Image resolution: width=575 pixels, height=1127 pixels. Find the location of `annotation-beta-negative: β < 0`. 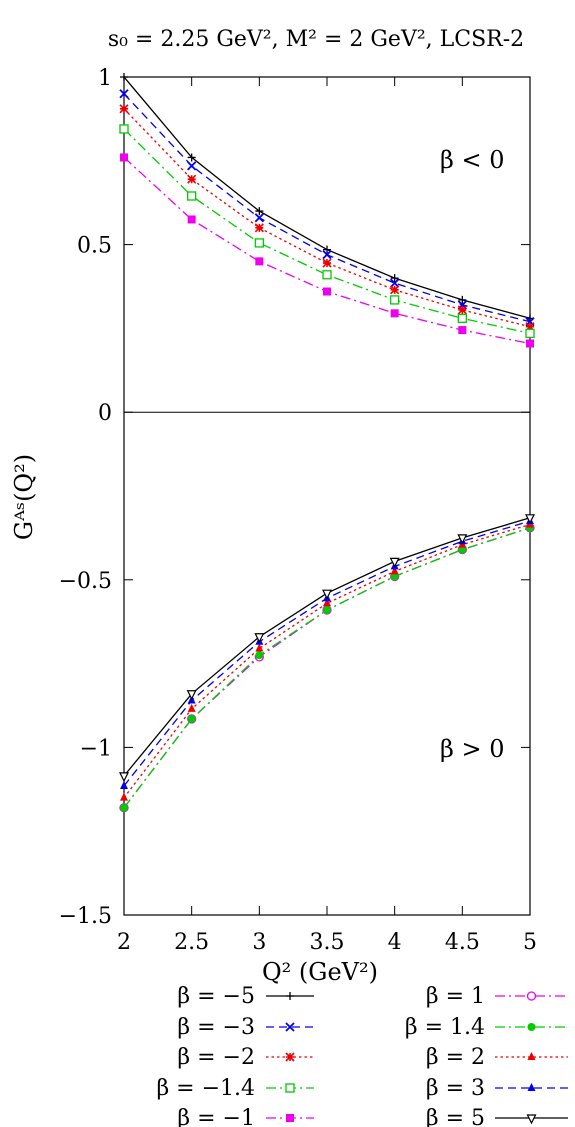

annotation-beta-negative: β < 0 is located at coordinates (472, 160).